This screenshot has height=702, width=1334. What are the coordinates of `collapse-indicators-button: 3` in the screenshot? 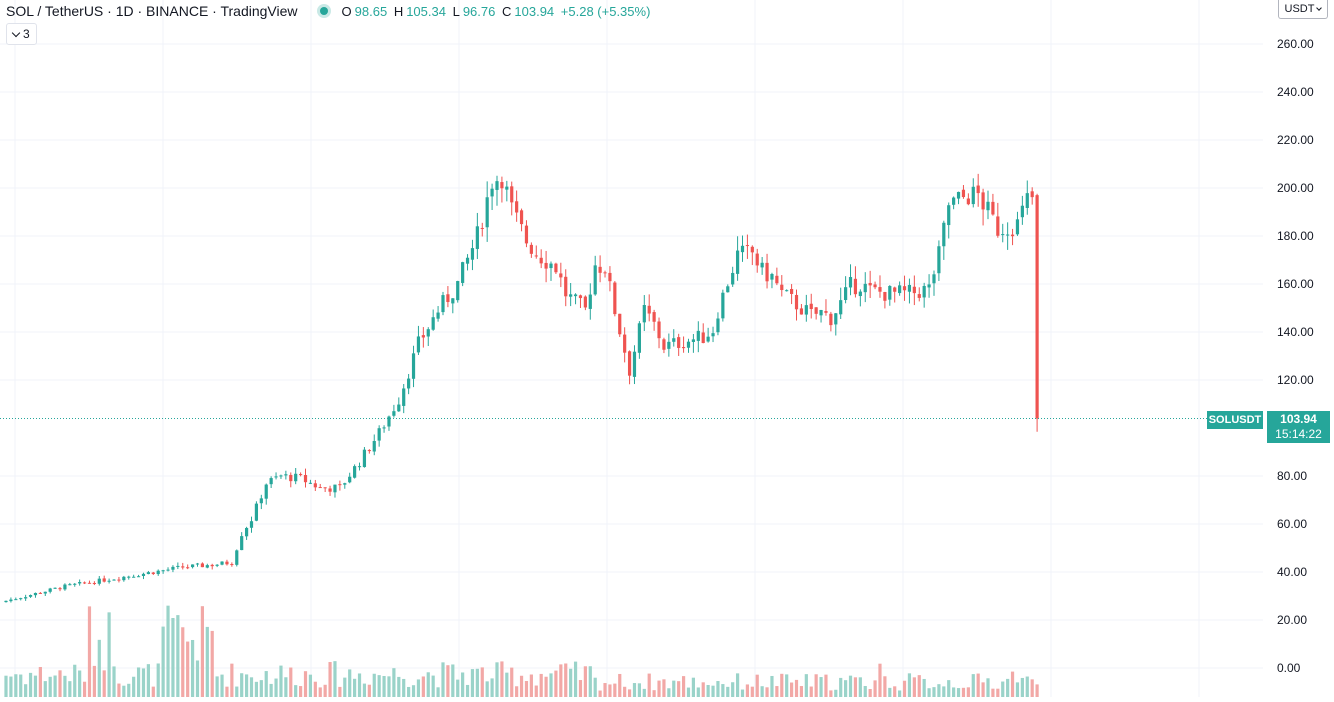 It's located at (21, 34).